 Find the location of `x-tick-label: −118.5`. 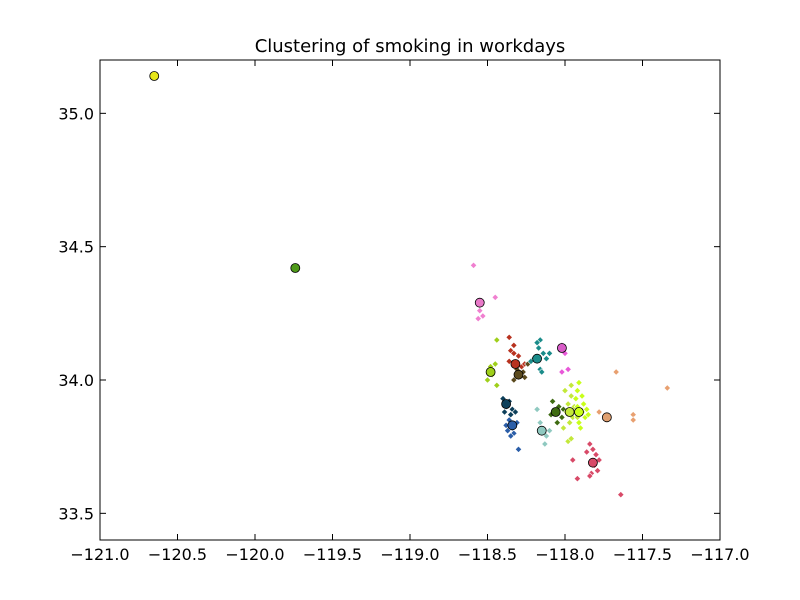

x-tick-label: −118.5 is located at coordinates (487, 554).